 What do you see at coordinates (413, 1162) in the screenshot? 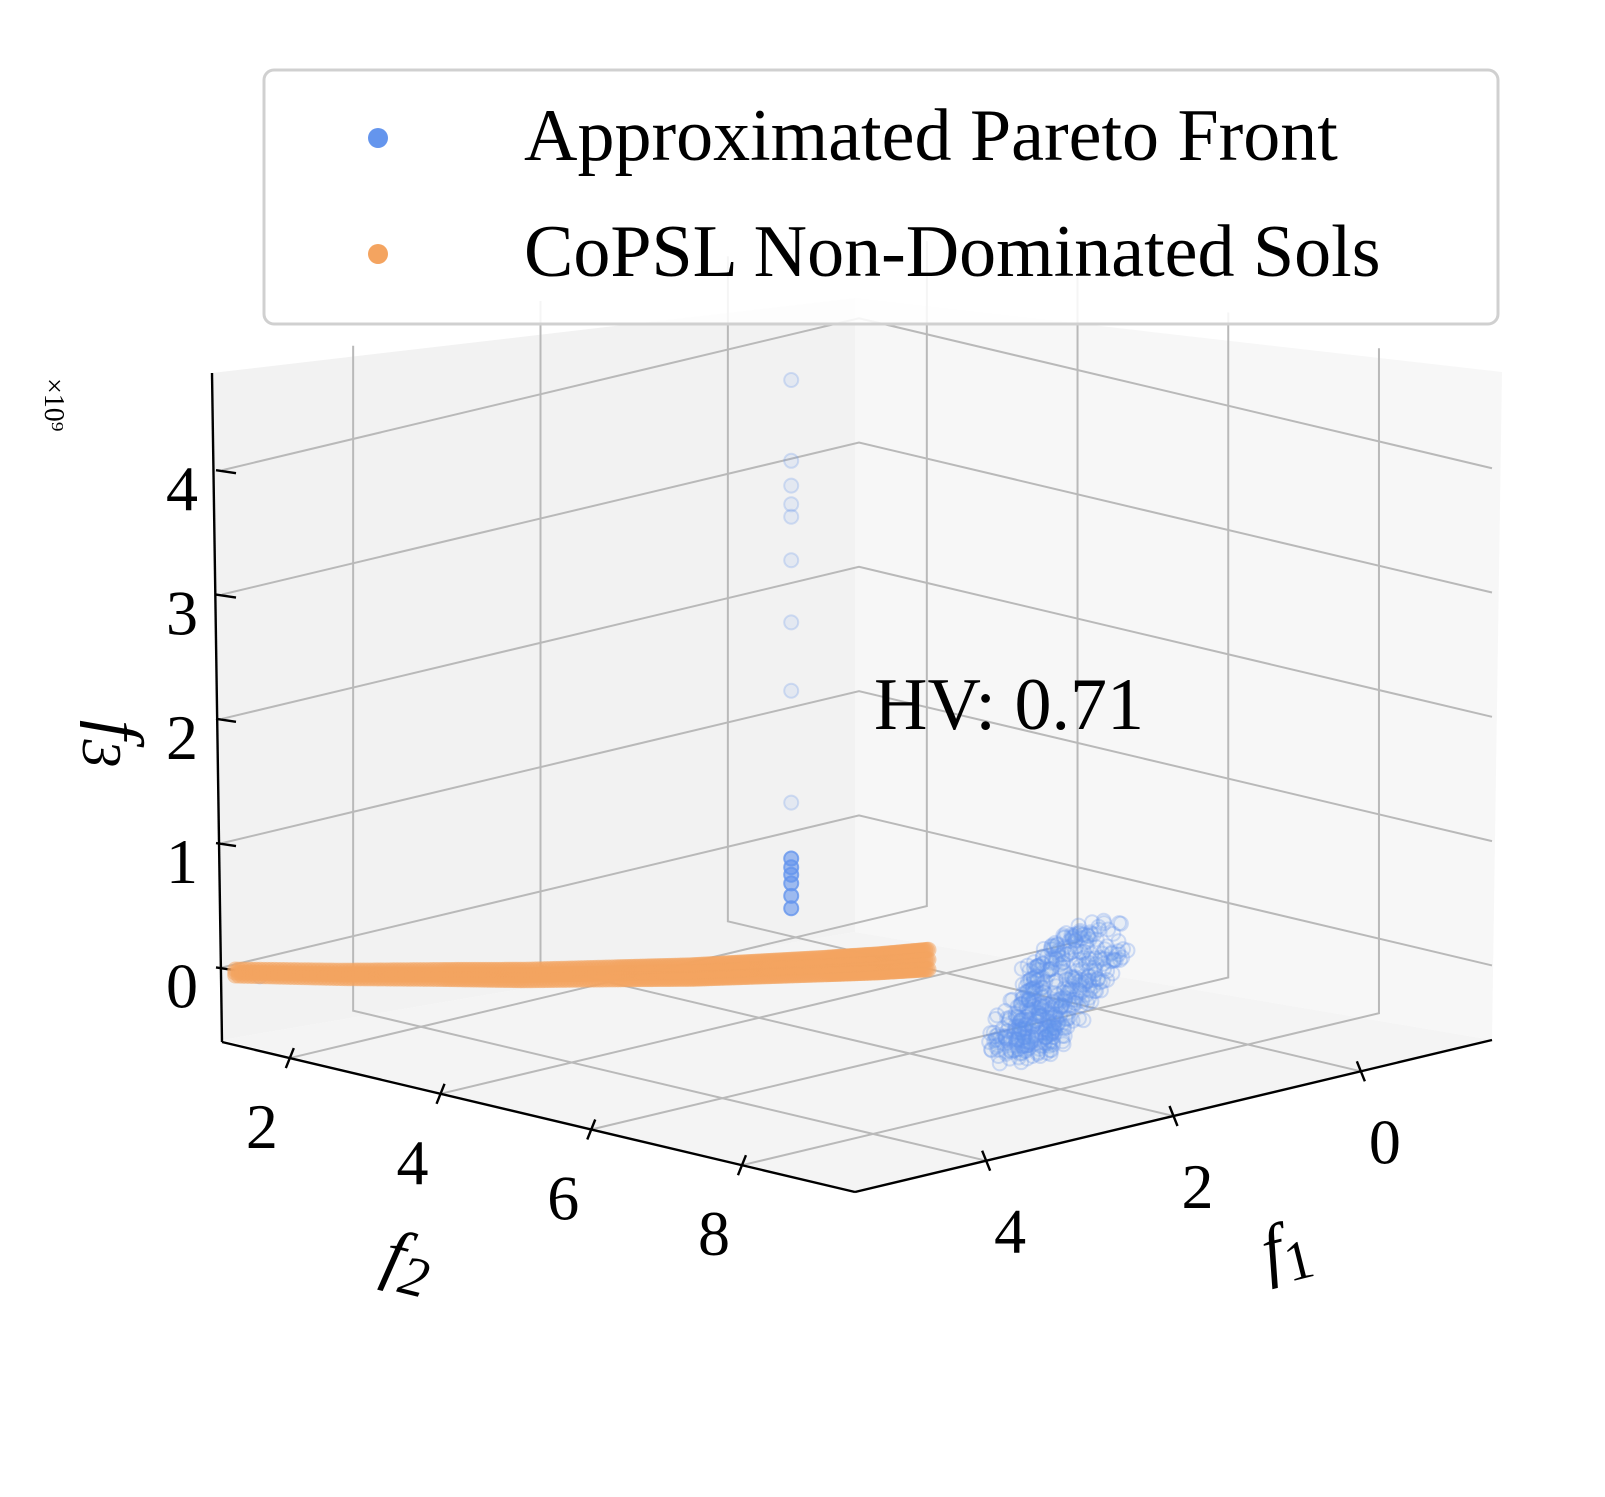
I see `y-tick-label: 4` at bounding box center [413, 1162].